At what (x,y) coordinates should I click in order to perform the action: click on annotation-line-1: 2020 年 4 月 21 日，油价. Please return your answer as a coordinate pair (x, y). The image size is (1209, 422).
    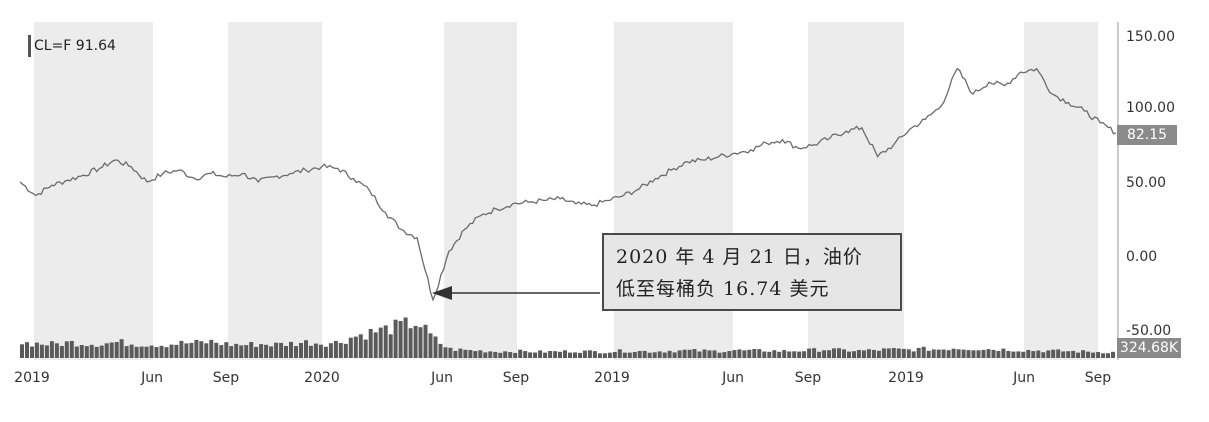
    Looking at the image, I should click on (739, 257).